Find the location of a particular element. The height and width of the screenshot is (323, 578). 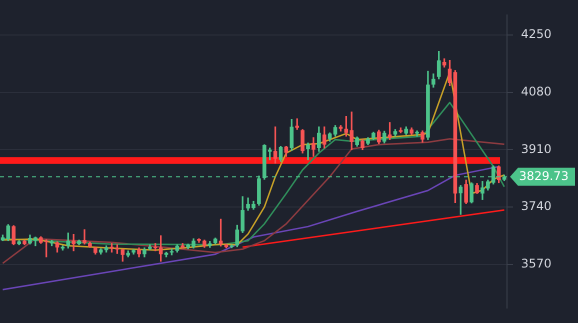

y-tick-label: 3740 is located at coordinates (536, 206).